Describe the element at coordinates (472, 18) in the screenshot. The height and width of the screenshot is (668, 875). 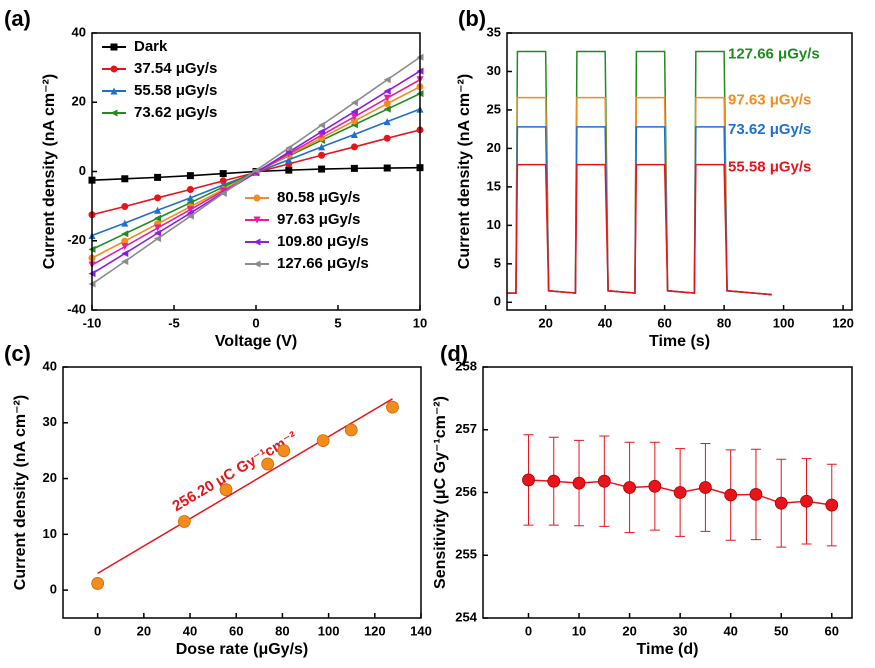
I see `panel-label: (b)` at that location.